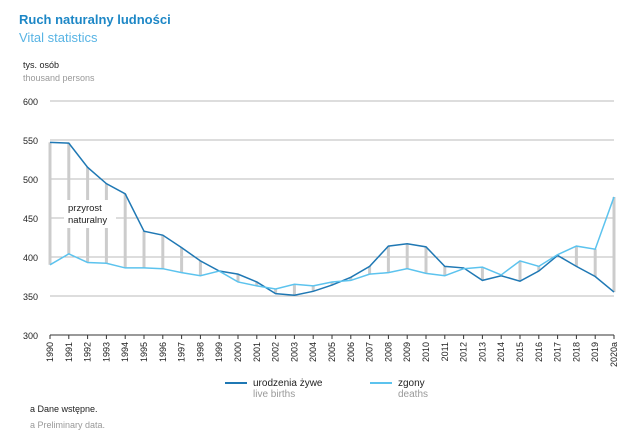  What do you see at coordinates (294, 352) in the screenshot?
I see `x-tick-label: 2003` at bounding box center [294, 352].